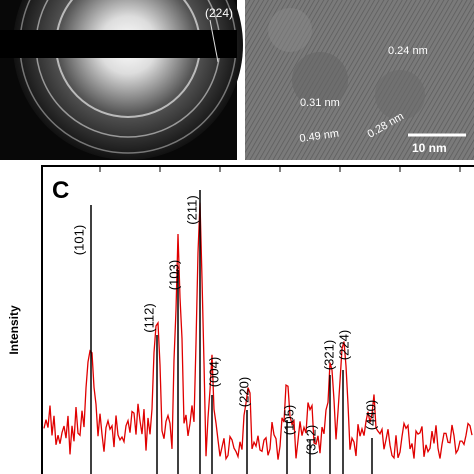  I want to click on peak-label: (440), so click(370, 415).